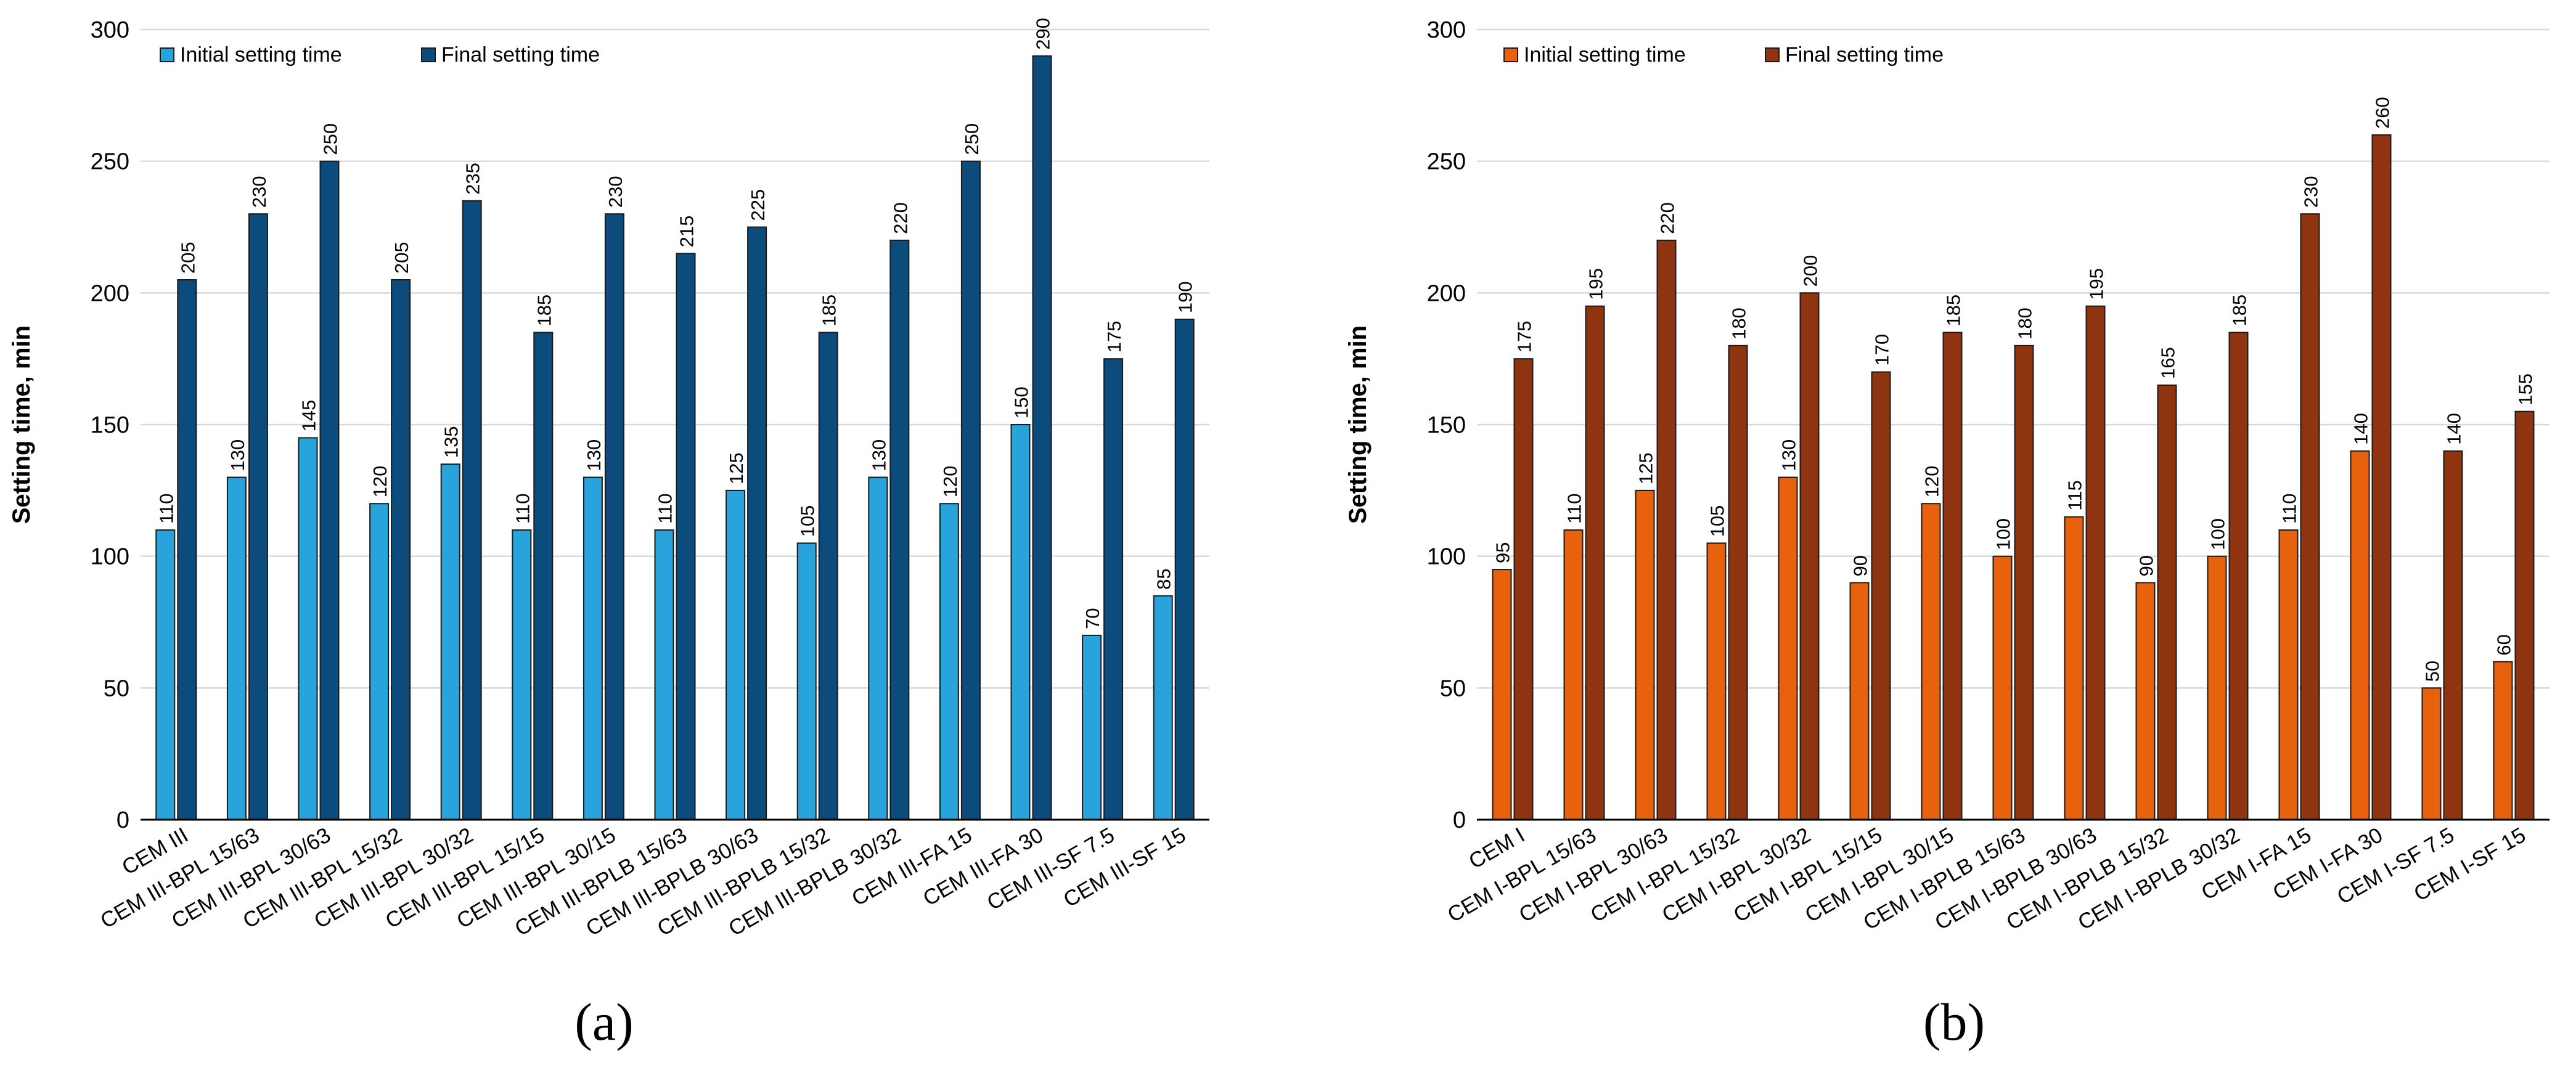 This screenshot has width=2576, height=1065. What do you see at coordinates (1021, 402) in the screenshot?
I see `data-label: 150` at bounding box center [1021, 402].